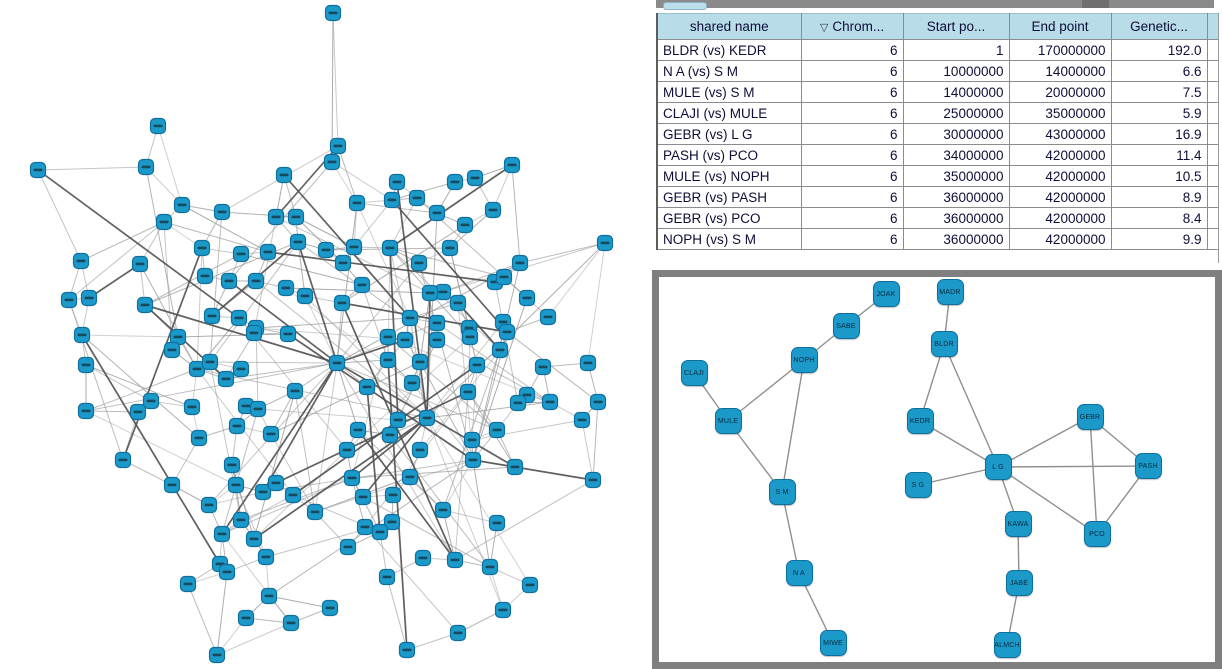 The width and height of the screenshot is (1222, 669). I want to click on cell-shared-name: GEBR (vs) PASH, so click(729, 197).